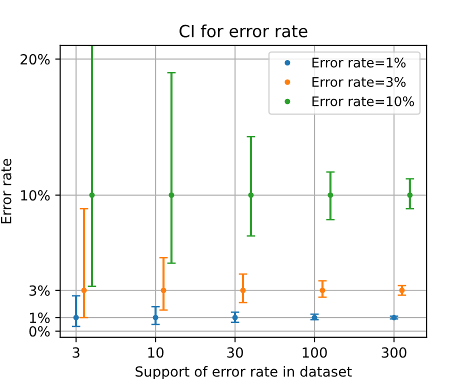 The width and height of the screenshot is (474, 379). What do you see at coordinates (76, 352) in the screenshot?
I see `x-tick-label: 3` at bounding box center [76, 352].